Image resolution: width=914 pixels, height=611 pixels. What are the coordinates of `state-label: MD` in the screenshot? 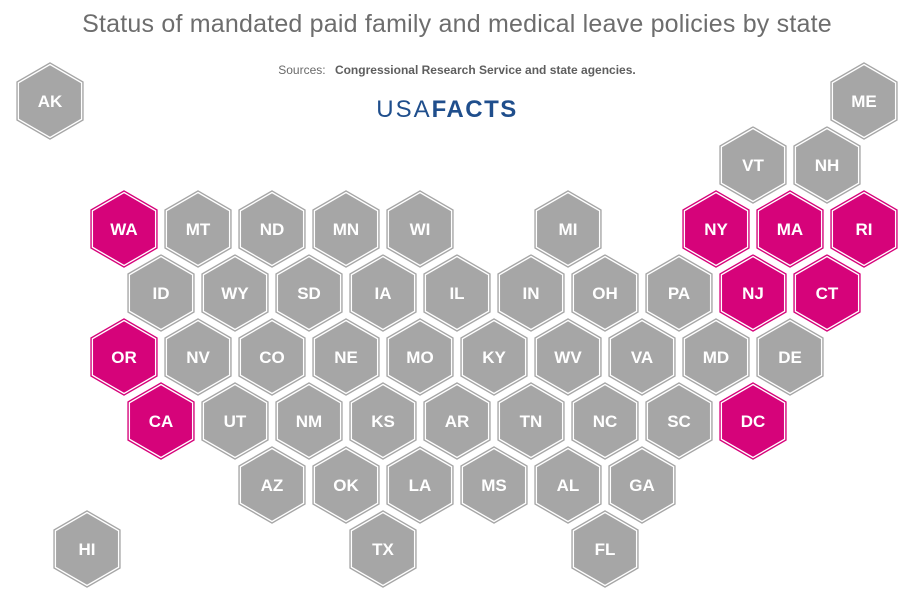 It's located at (716, 357).